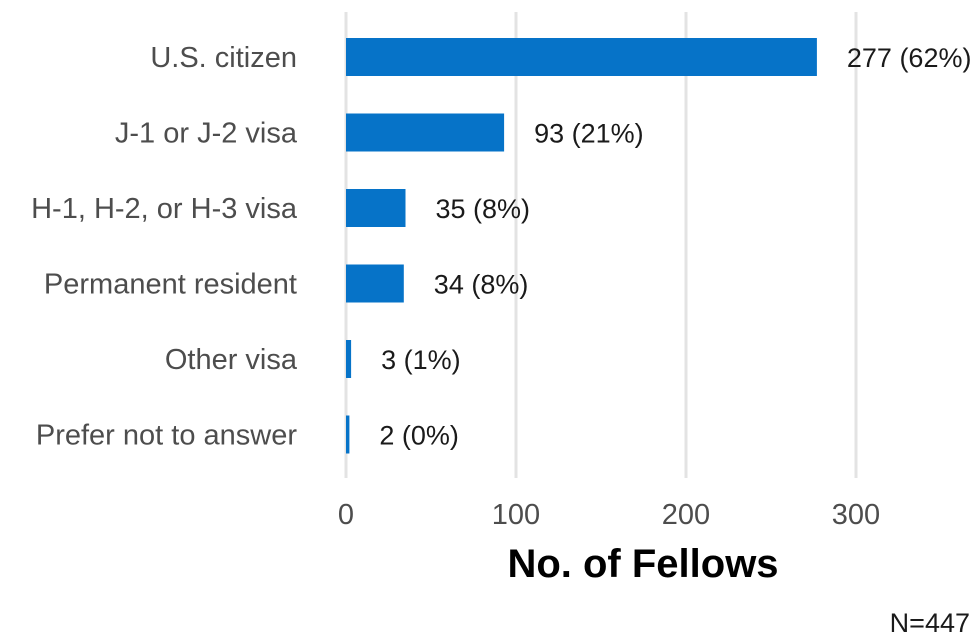  Describe the element at coordinates (686, 515) in the screenshot. I see `x-tick-label: 200` at that location.